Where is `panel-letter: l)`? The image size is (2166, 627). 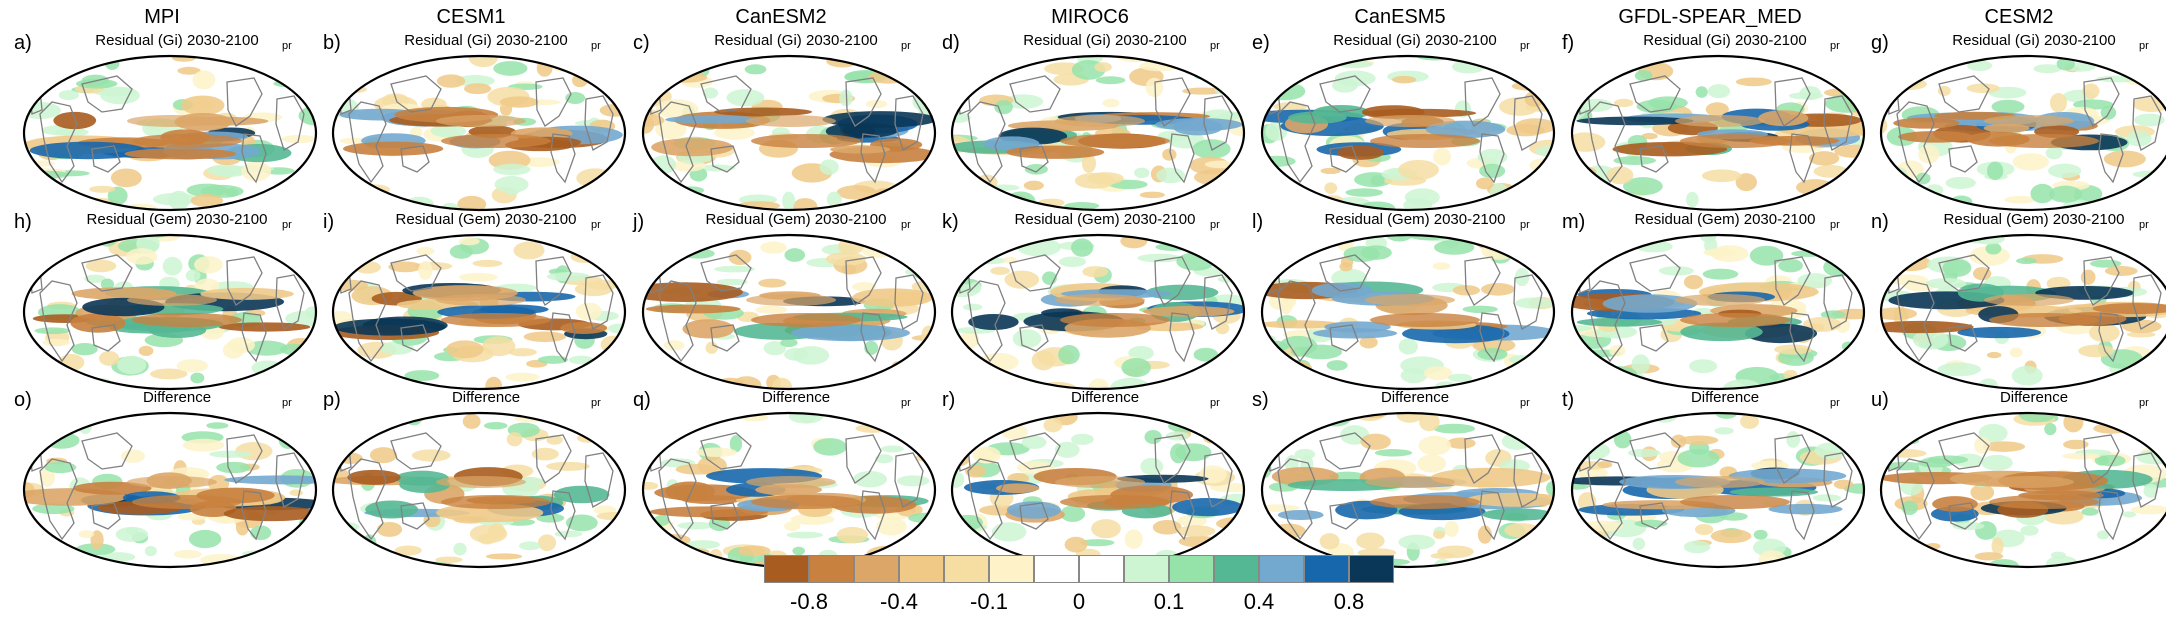 panel-letter: l) is located at coordinates (1258, 222).